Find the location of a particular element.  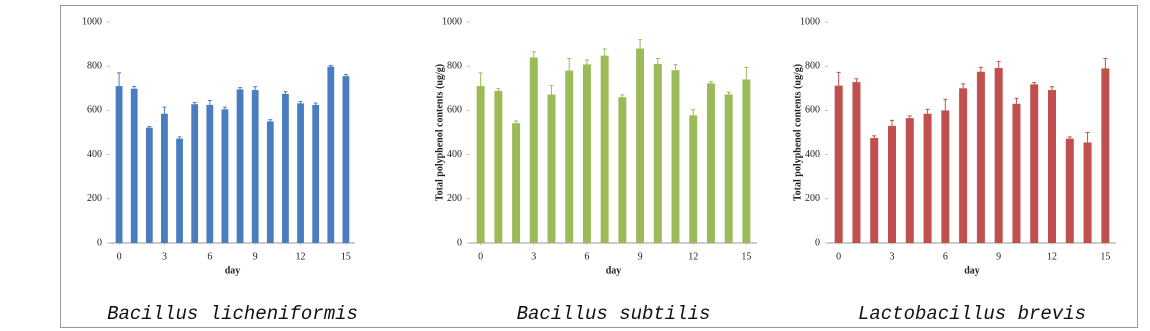

chart-caption: Bacillus licheniformis is located at coordinates (232, 314).